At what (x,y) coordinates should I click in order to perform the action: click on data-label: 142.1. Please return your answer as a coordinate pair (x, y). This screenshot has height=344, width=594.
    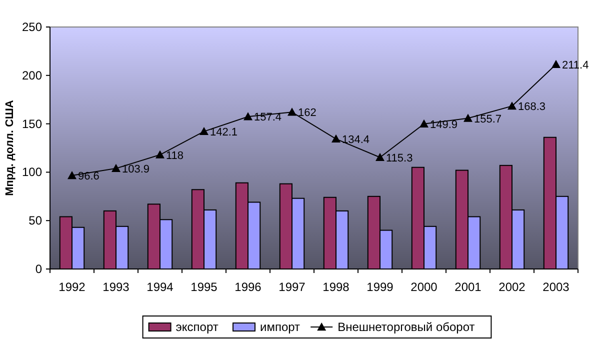
    Looking at the image, I should click on (224, 132).